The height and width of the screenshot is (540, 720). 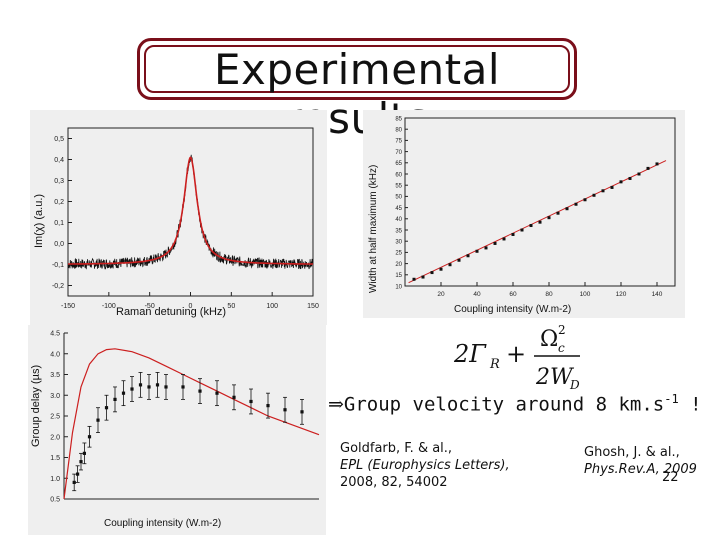 What do you see at coordinates (373, 228) in the screenshot?
I see `width-ylabel: Width at half maximum (kHz)` at bounding box center [373, 228].